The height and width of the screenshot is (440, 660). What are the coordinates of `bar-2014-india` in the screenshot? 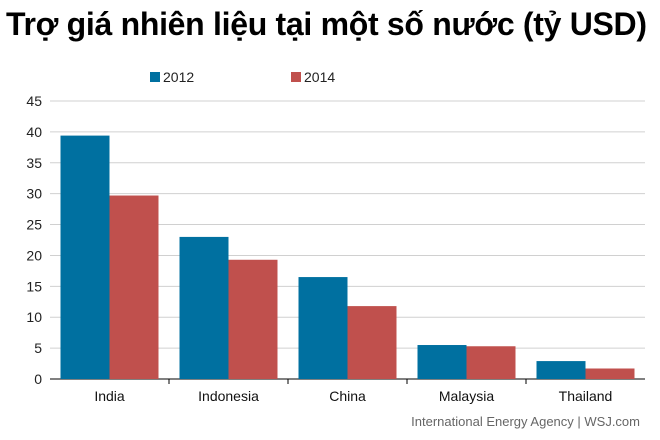 It's located at (134, 287).